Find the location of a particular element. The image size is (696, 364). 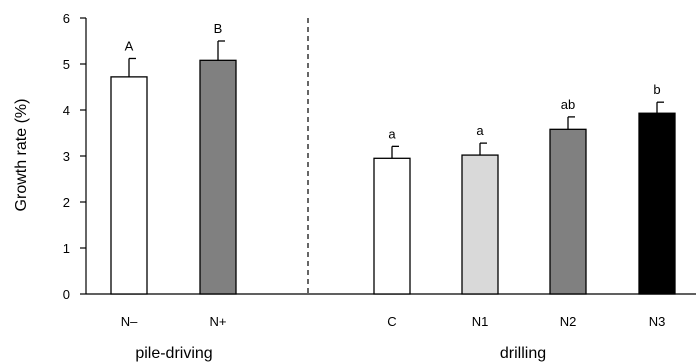

group-label-drilling: drilling is located at coordinates (523, 353).